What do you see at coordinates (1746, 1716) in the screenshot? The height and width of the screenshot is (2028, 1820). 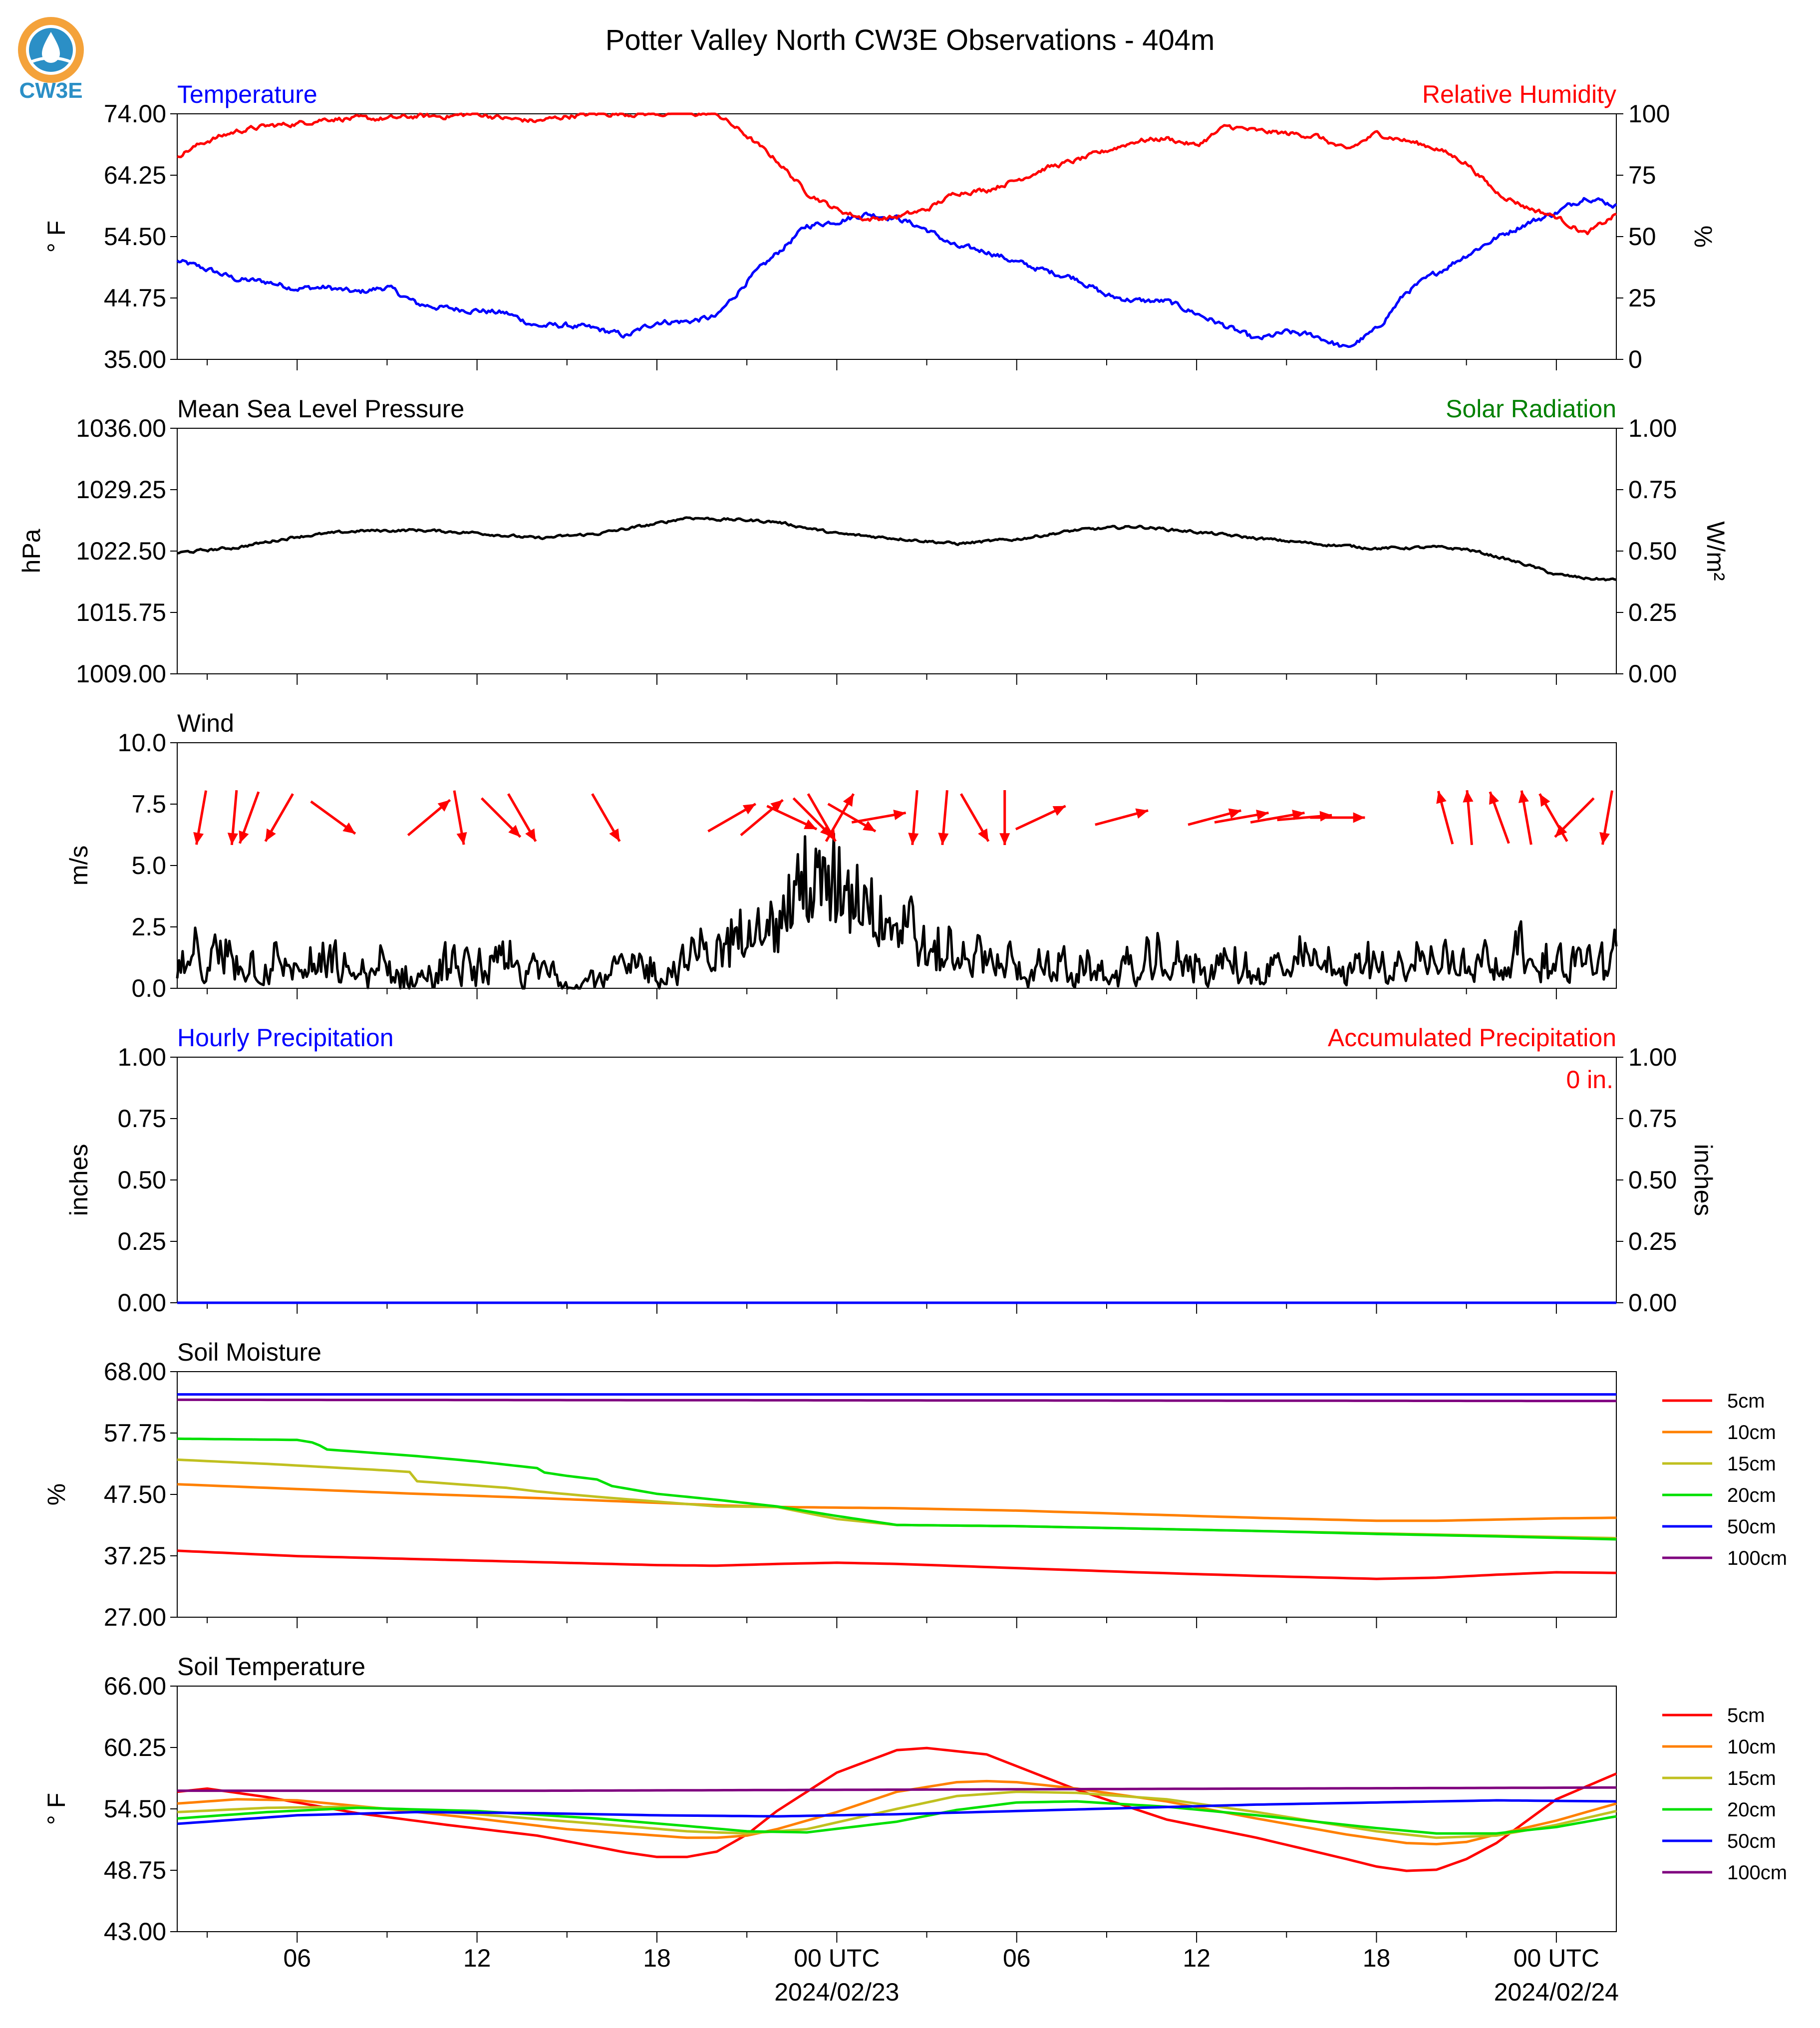 I see `legend-label: 5cm` at bounding box center [1746, 1716].